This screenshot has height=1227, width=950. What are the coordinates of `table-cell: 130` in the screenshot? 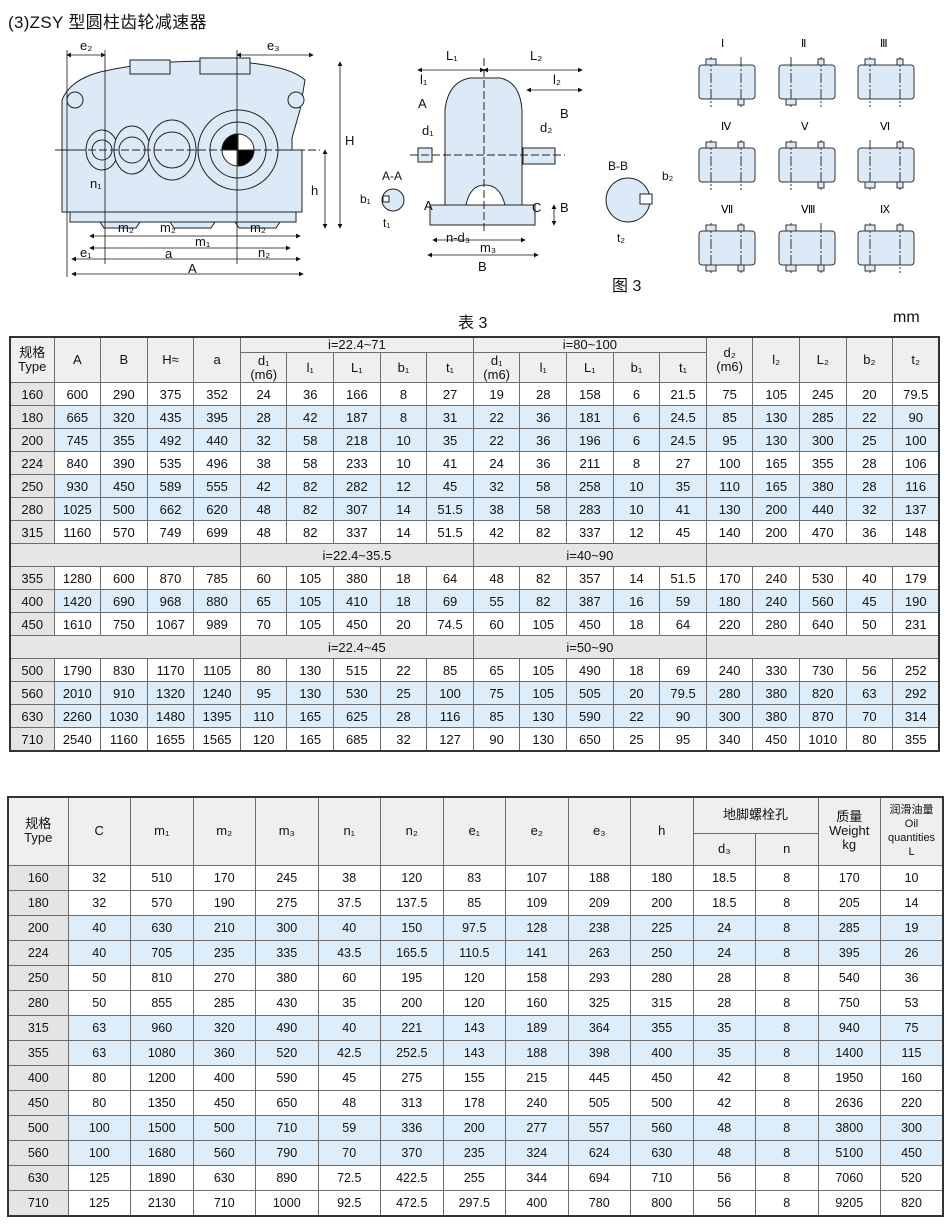 It's located at (310, 670).